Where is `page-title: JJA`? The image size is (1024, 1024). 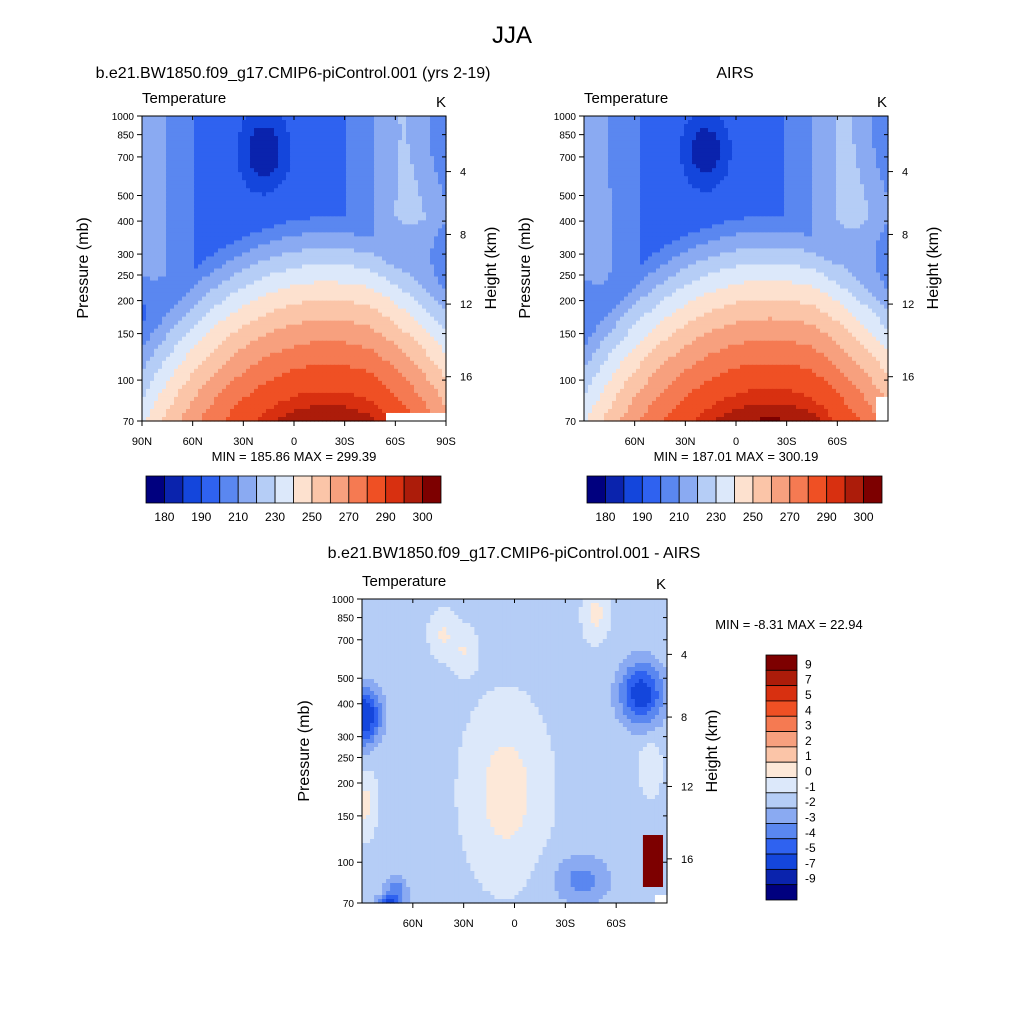 page-title: JJA is located at coordinates (512, 35).